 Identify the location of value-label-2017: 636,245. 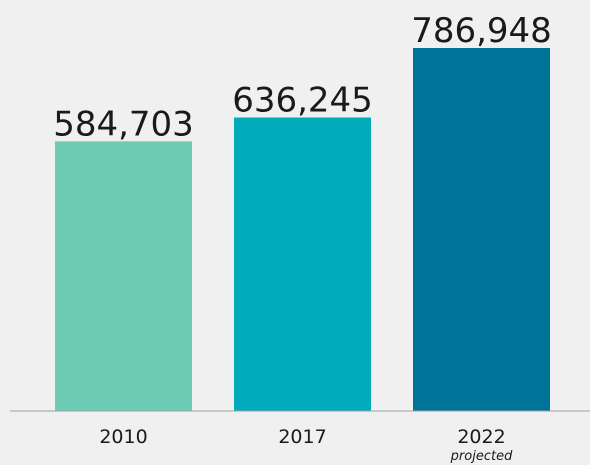
(302, 101).